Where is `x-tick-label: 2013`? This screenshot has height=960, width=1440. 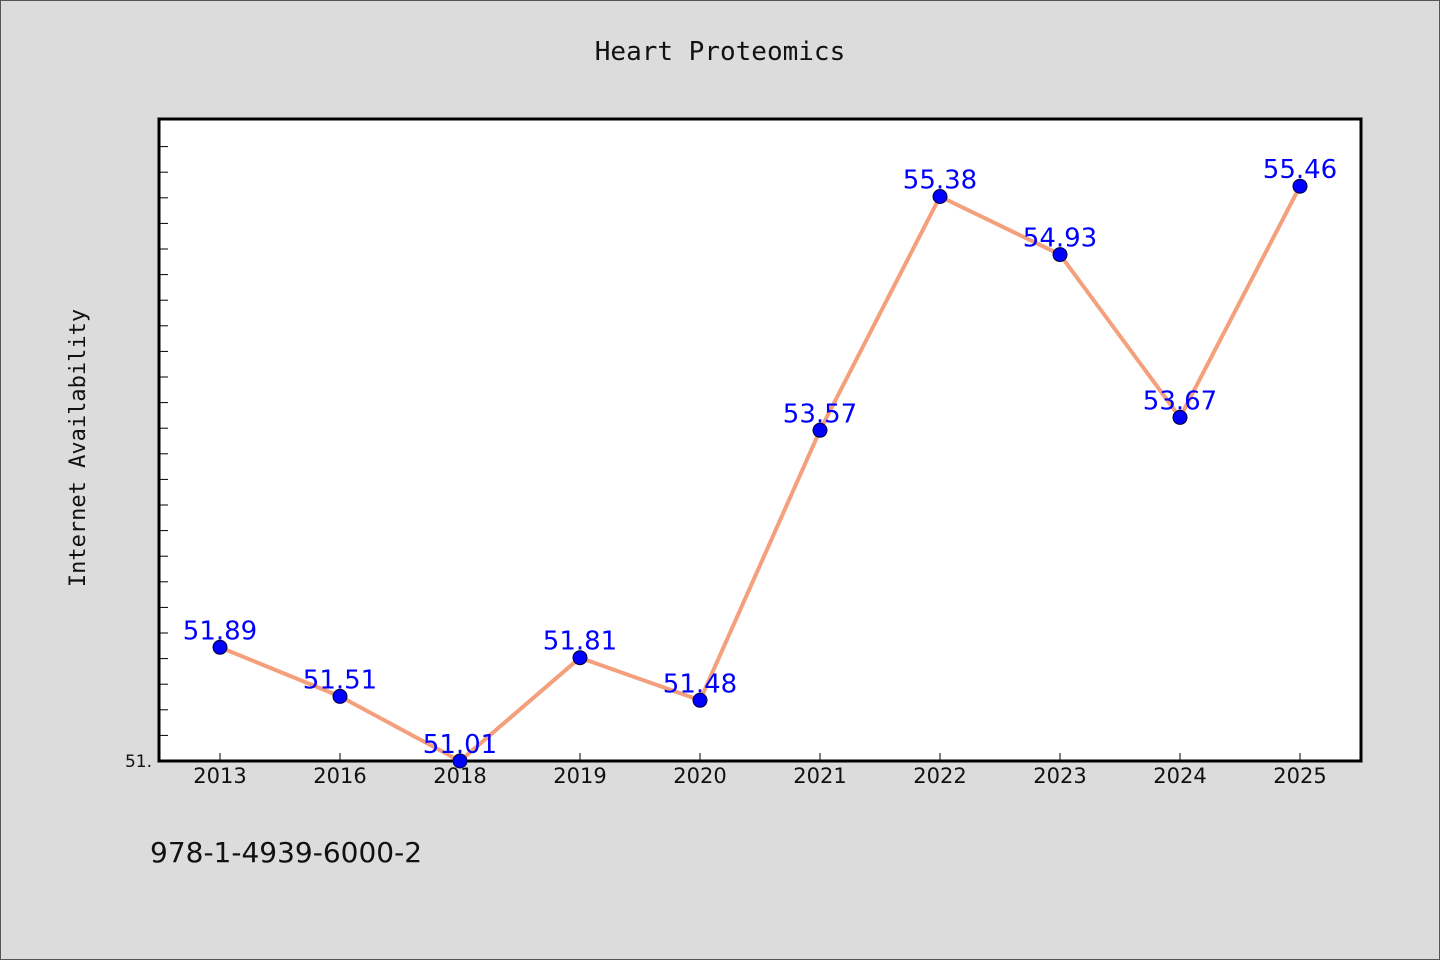
x-tick-label: 2013 is located at coordinates (219, 776).